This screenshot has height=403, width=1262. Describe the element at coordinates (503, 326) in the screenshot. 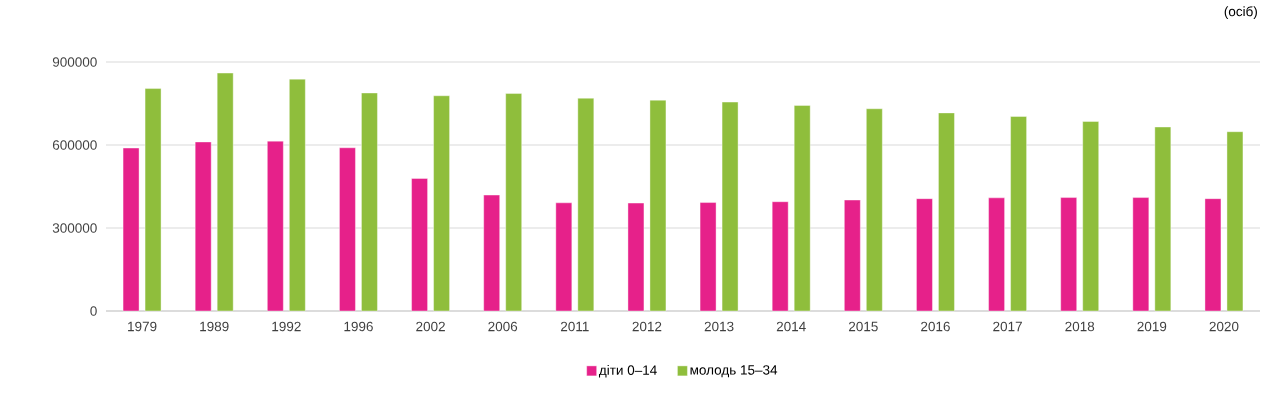

I see `x-tick-label: 2006` at that location.